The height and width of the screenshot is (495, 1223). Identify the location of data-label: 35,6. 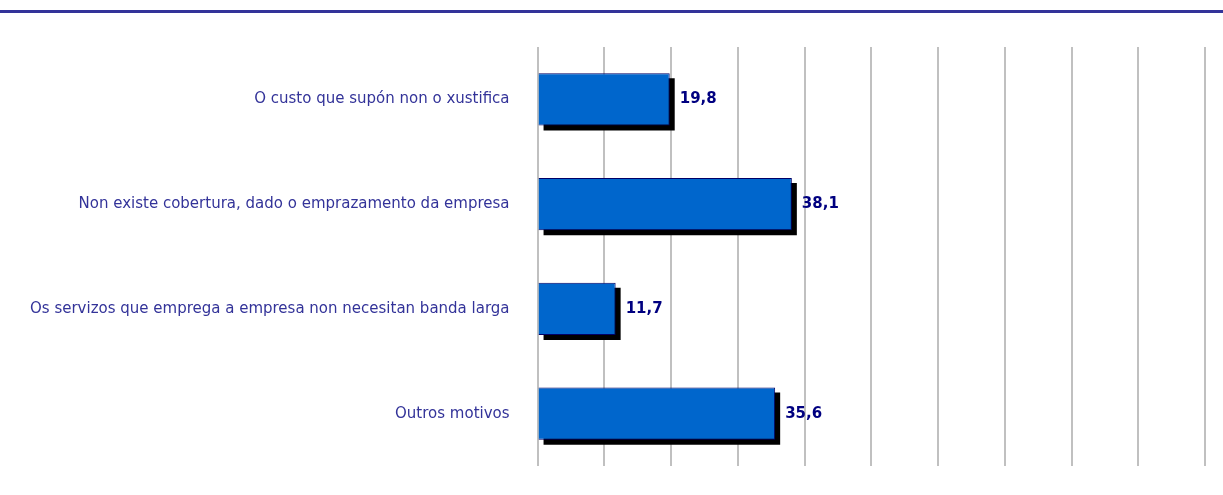
(804, 412).